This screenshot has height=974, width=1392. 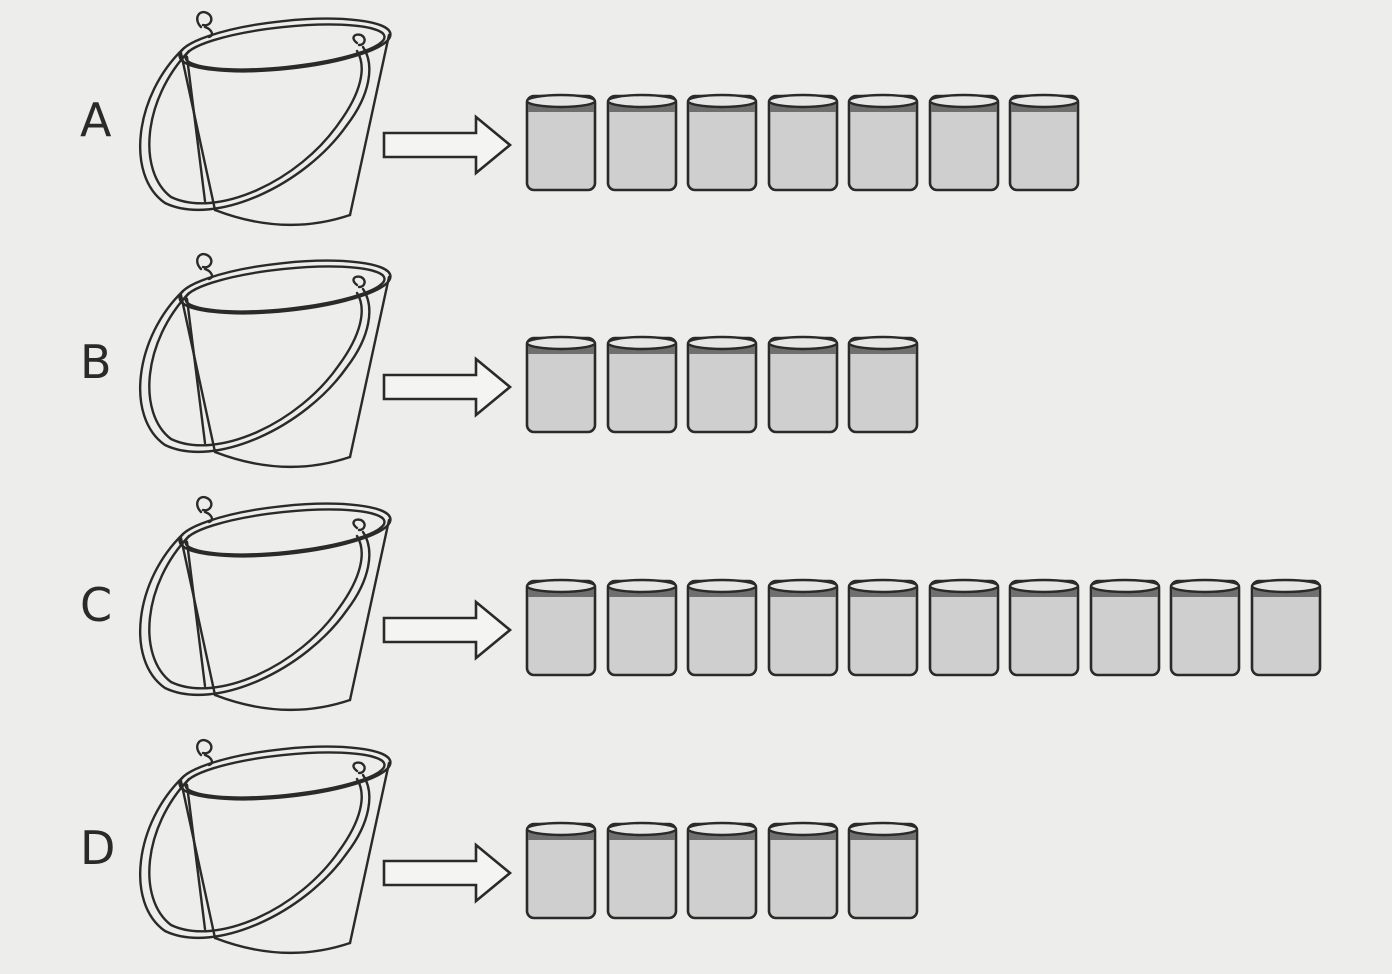 What do you see at coordinates (96, 362) in the screenshot?
I see `row-label: B` at bounding box center [96, 362].